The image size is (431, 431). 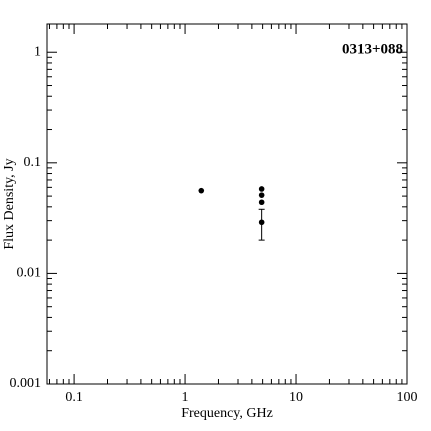 I want to click on x-tick-label: 1, so click(x=185, y=397).